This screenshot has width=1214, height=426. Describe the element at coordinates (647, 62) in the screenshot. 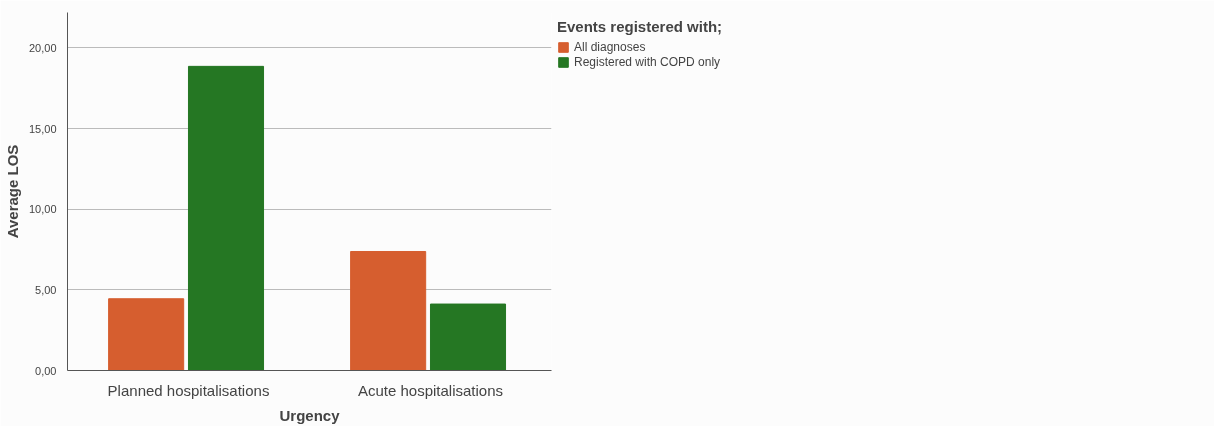

I see `legend-label: Registered with COPD only` at that location.